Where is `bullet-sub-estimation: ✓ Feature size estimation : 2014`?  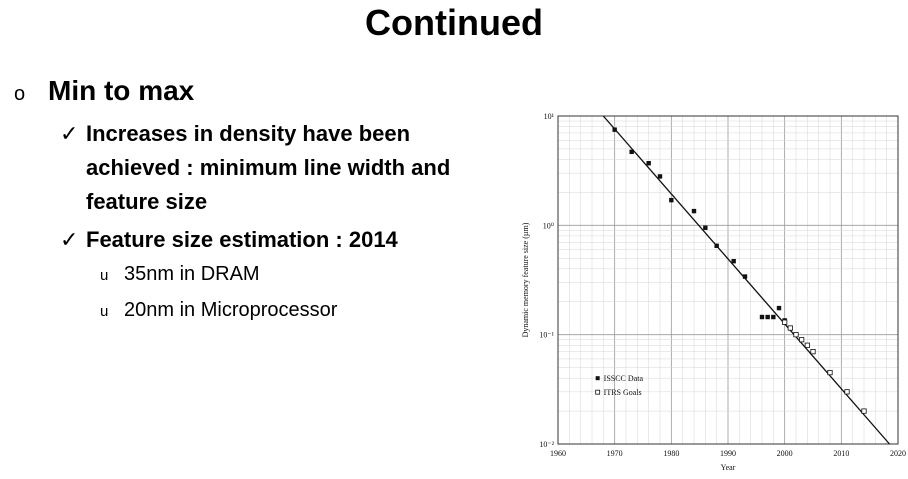 bullet-sub-estimation: ✓ Feature size estimation : 2014 is located at coordinates (263, 240).